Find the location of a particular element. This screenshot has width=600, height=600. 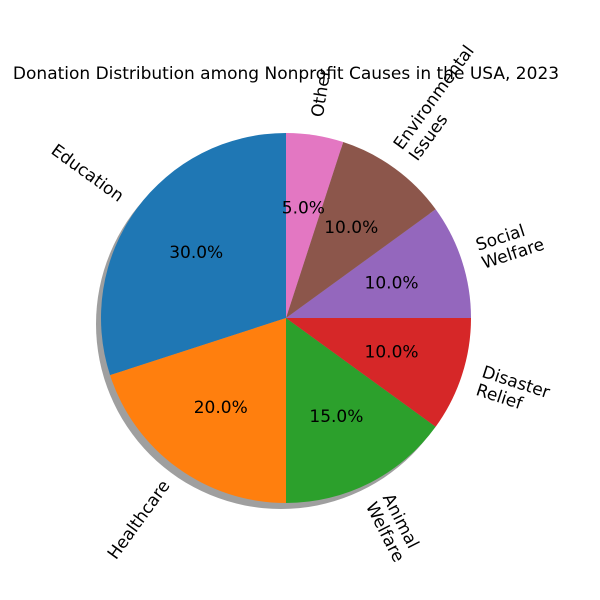

pie-slice-animal-welfare is located at coordinates (361, 410).